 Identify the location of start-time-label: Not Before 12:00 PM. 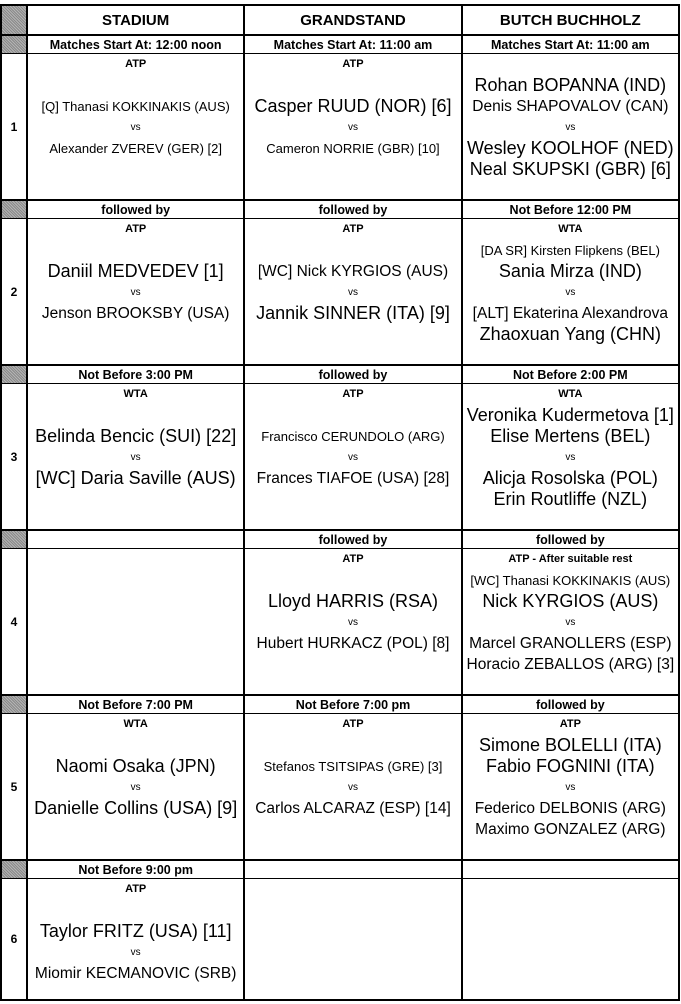
(570, 209).